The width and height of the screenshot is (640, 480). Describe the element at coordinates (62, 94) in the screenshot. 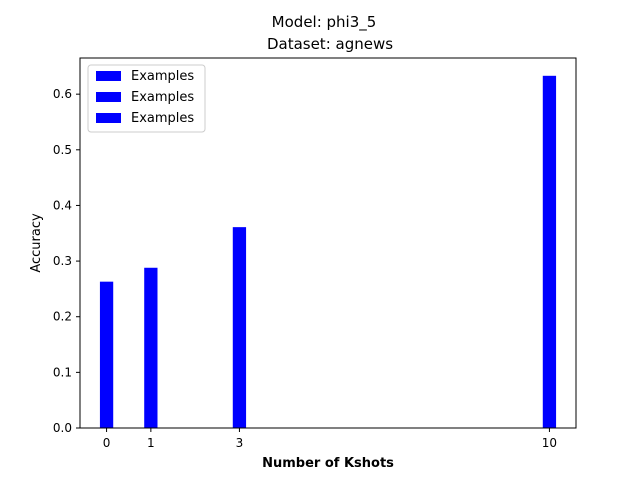

I see `y-tick-label: 0.6` at that location.